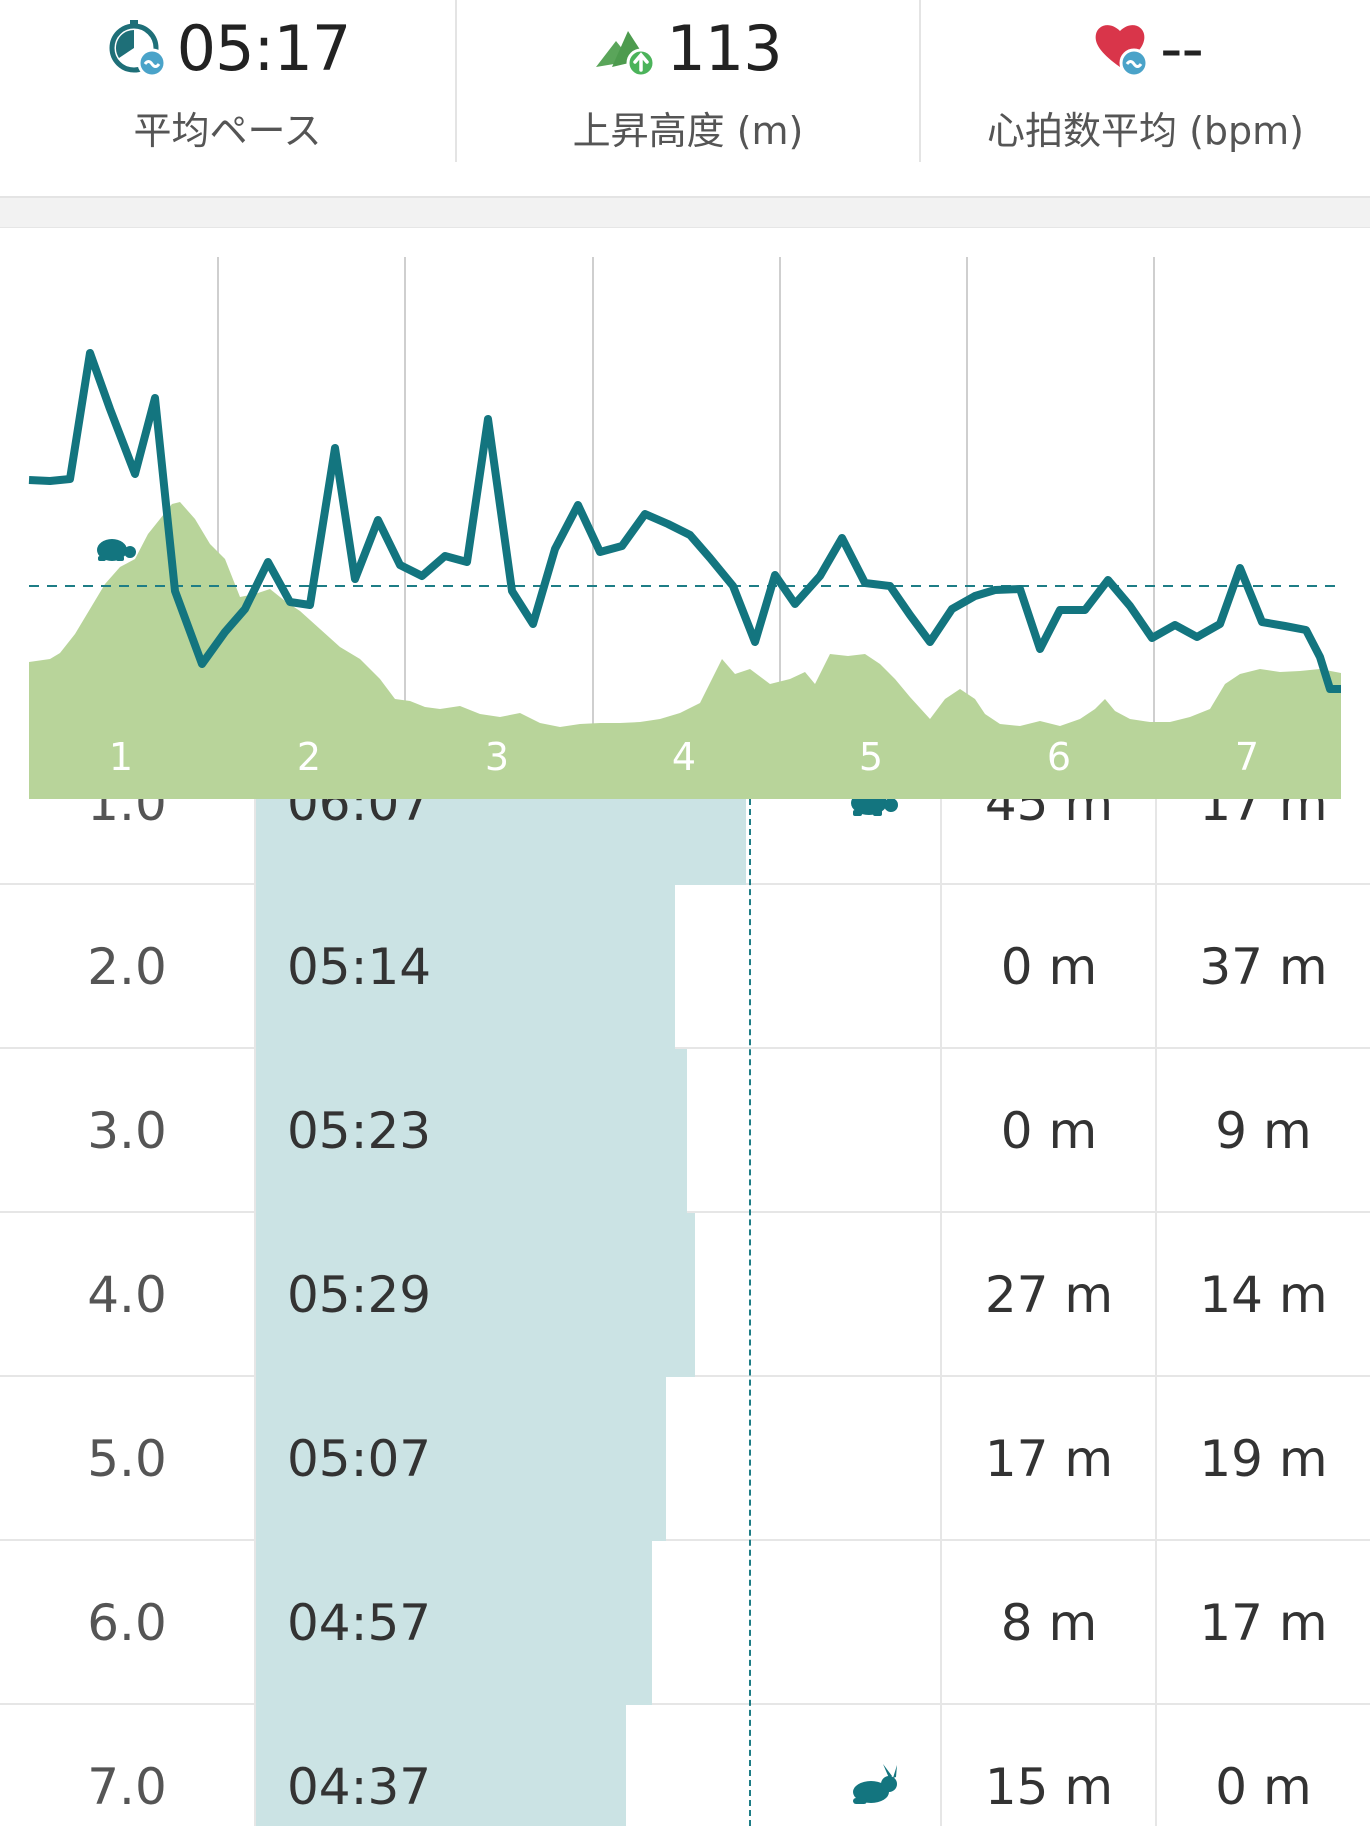  Describe the element at coordinates (127, 1131) in the screenshot. I see `split-km: 3.0` at that location.